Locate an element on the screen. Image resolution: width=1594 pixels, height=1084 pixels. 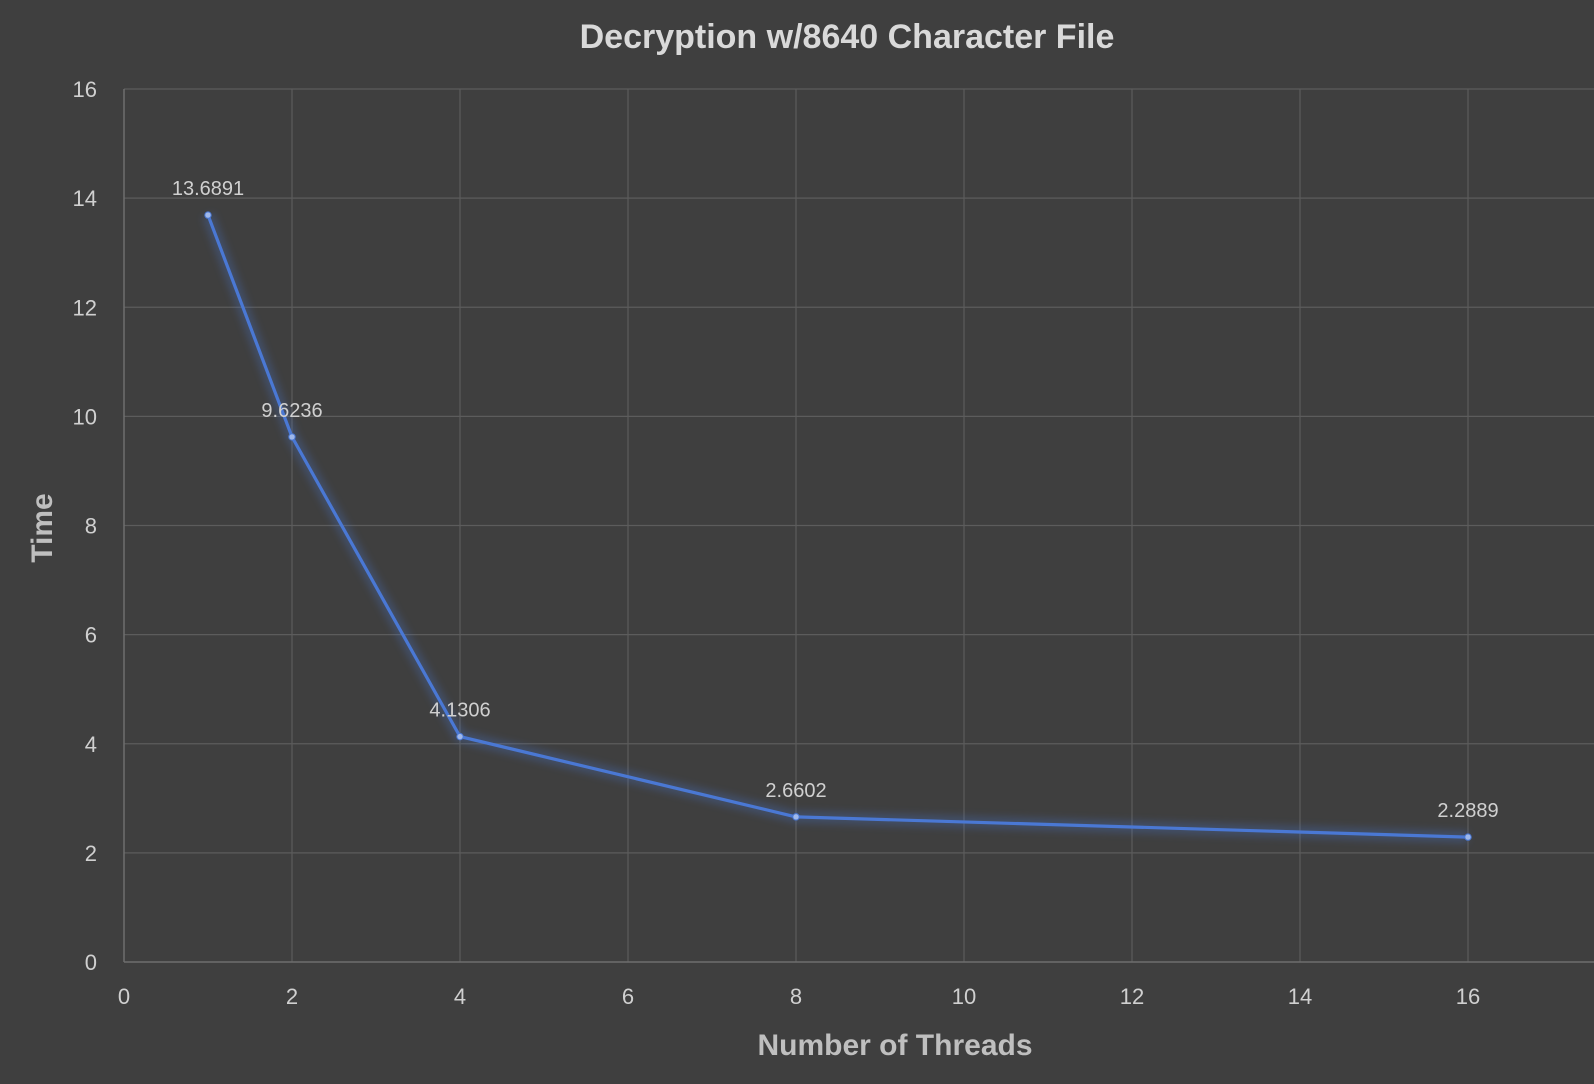
x-tick-label: 6 is located at coordinates (628, 996).